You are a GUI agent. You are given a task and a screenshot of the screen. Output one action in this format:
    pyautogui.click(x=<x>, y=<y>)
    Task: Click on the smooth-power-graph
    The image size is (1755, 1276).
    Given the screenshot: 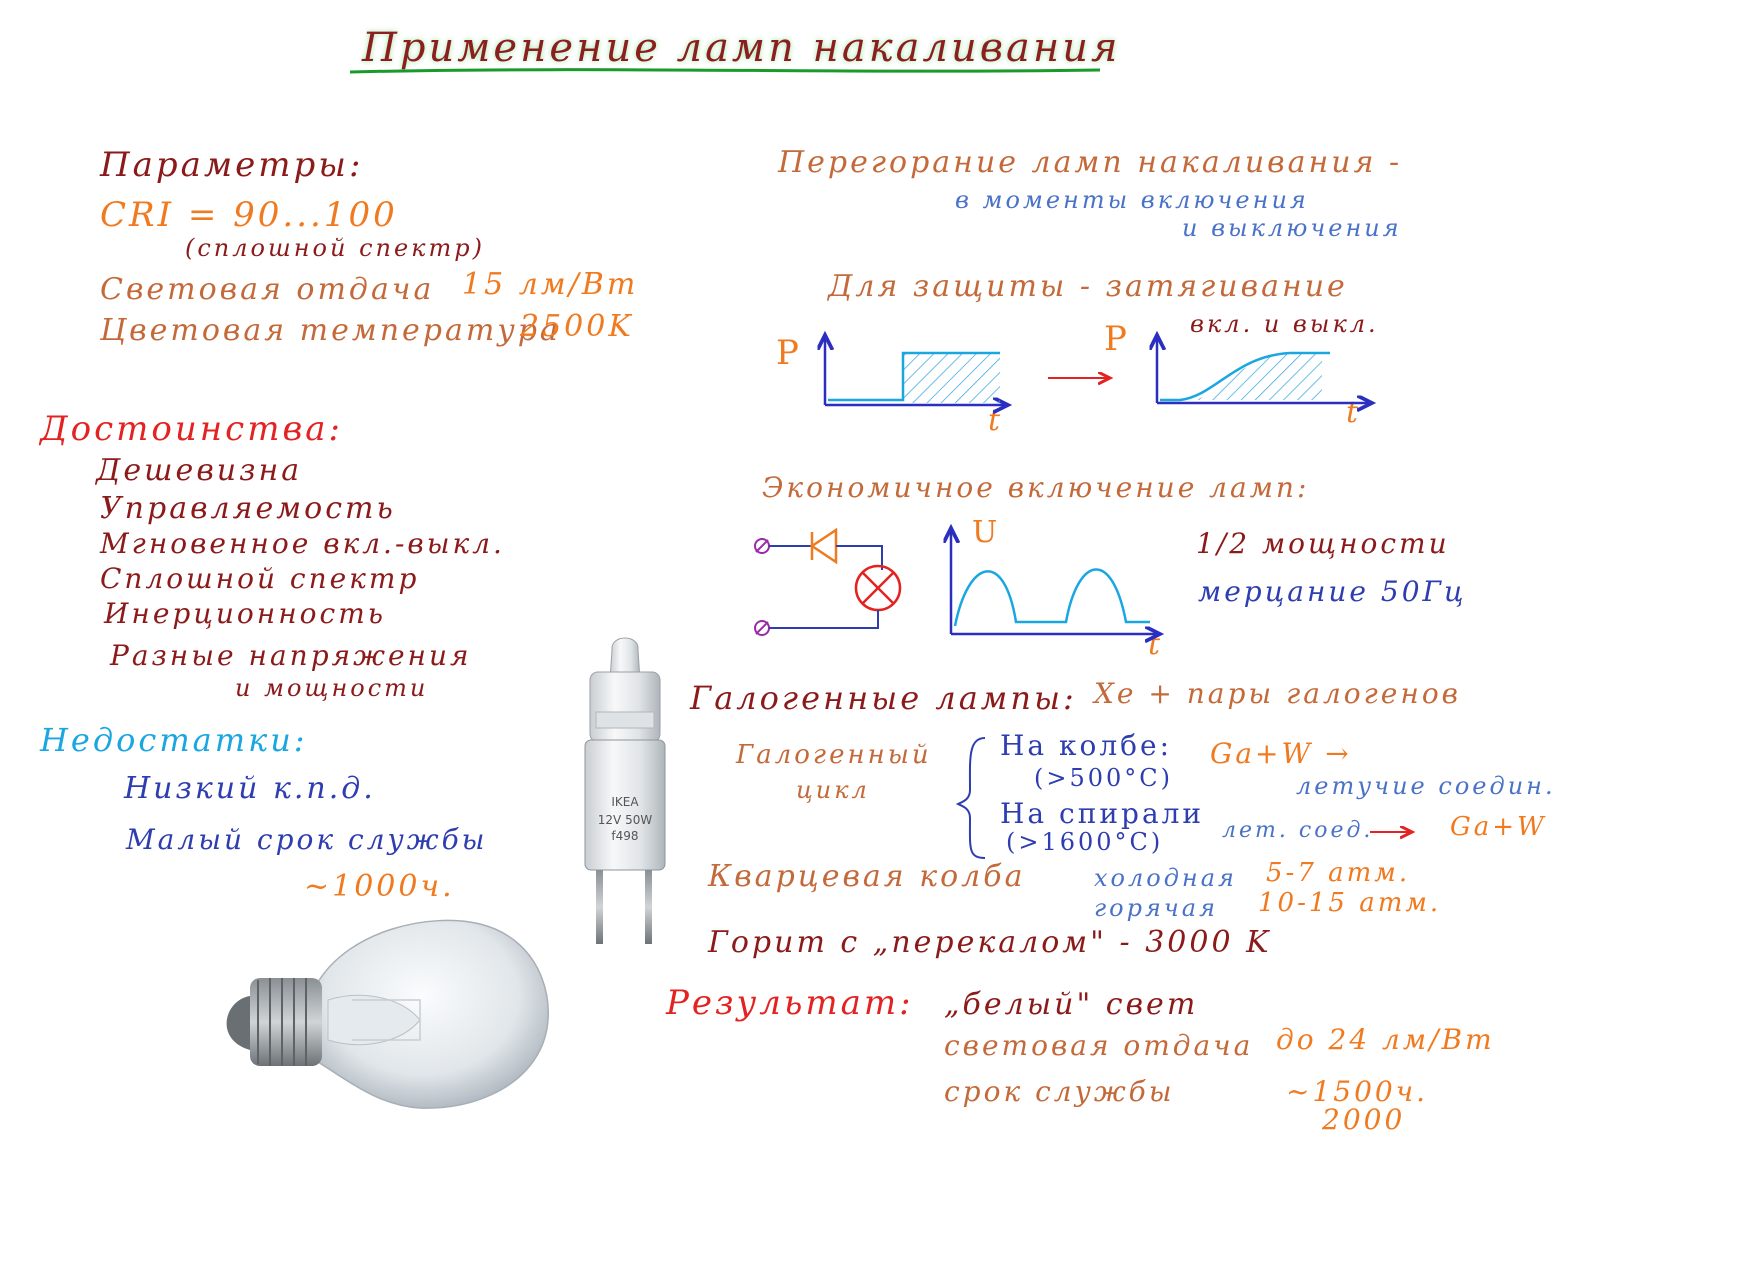 What is the action you would take?
    pyautogui.click(x=1264, y=369)
    